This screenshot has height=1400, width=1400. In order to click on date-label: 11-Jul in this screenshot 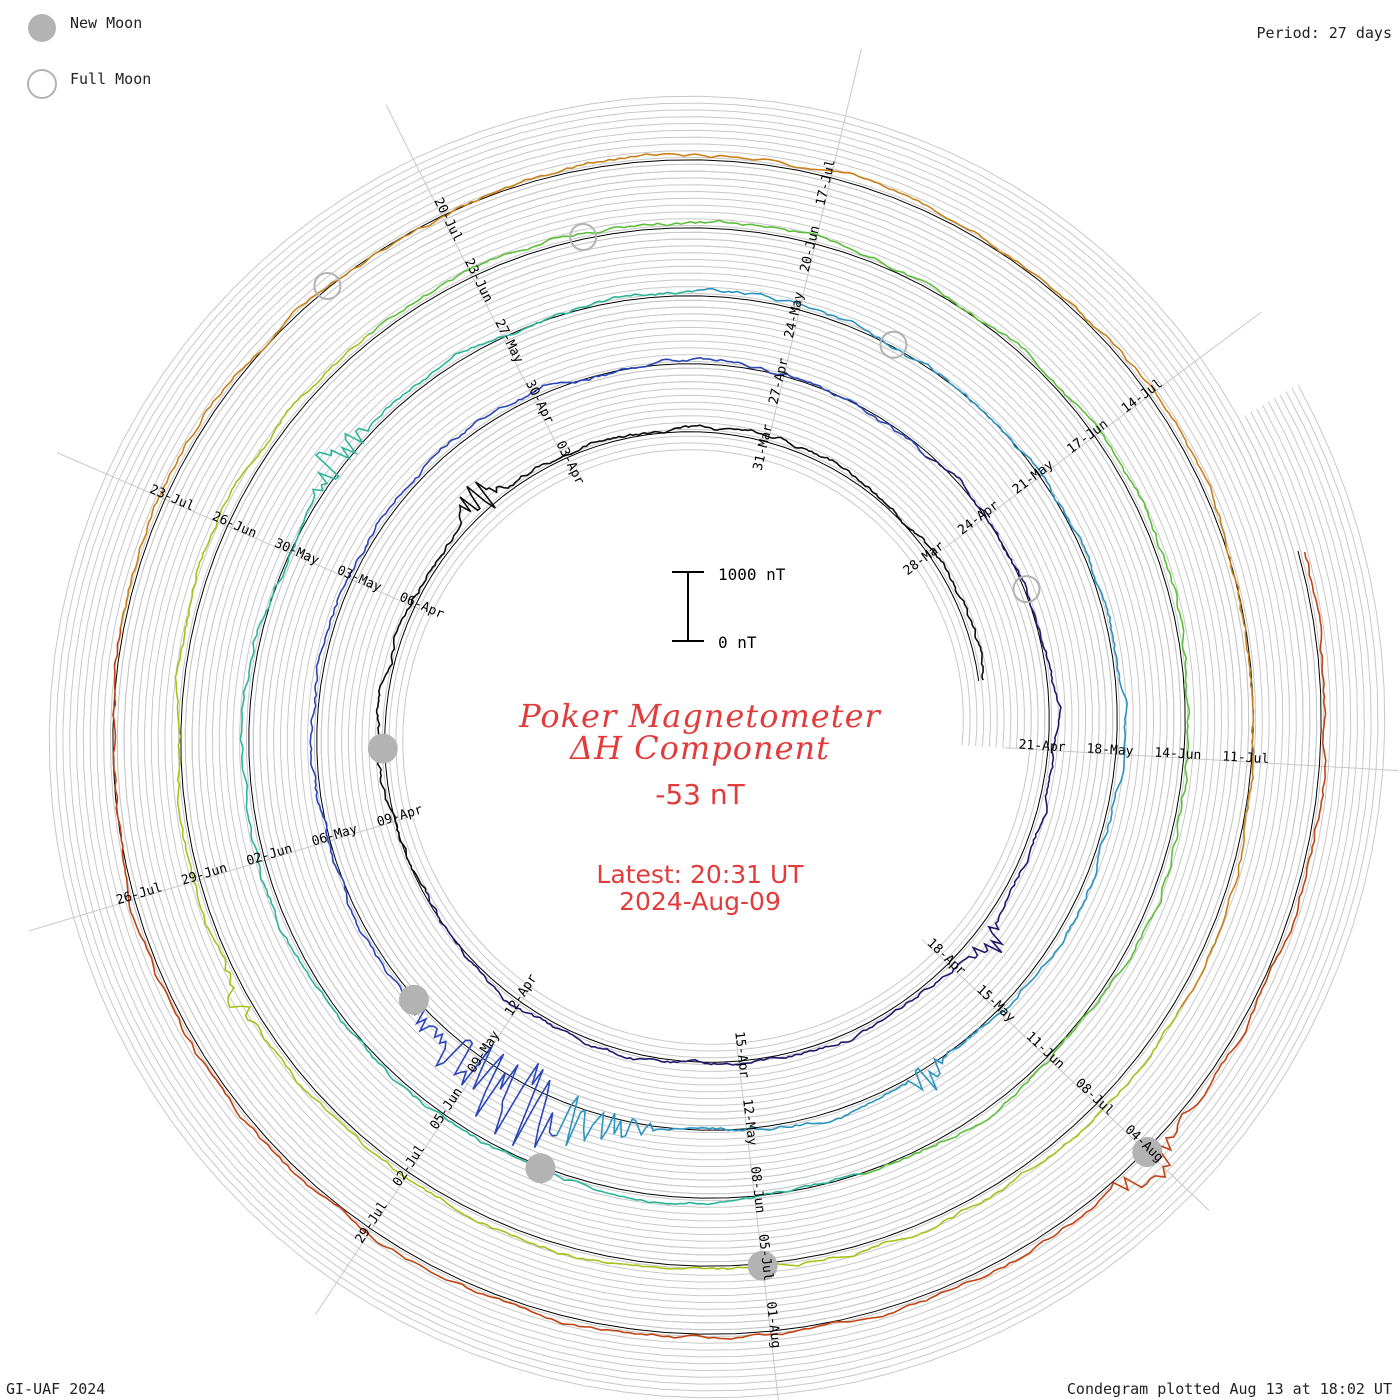, I will do `click(1246, 758)`.